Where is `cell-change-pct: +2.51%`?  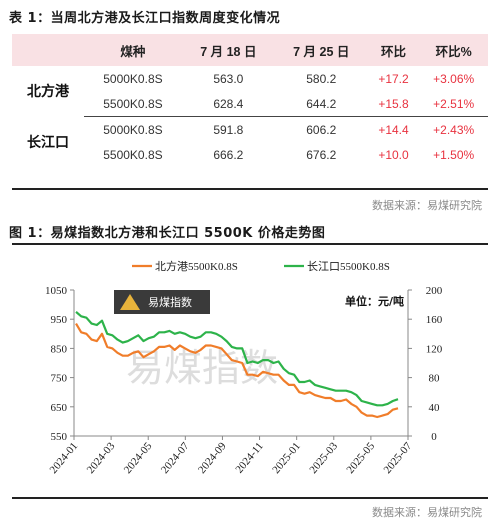 cell-change-pct: +2.51% is located at coordinates (453, 104).